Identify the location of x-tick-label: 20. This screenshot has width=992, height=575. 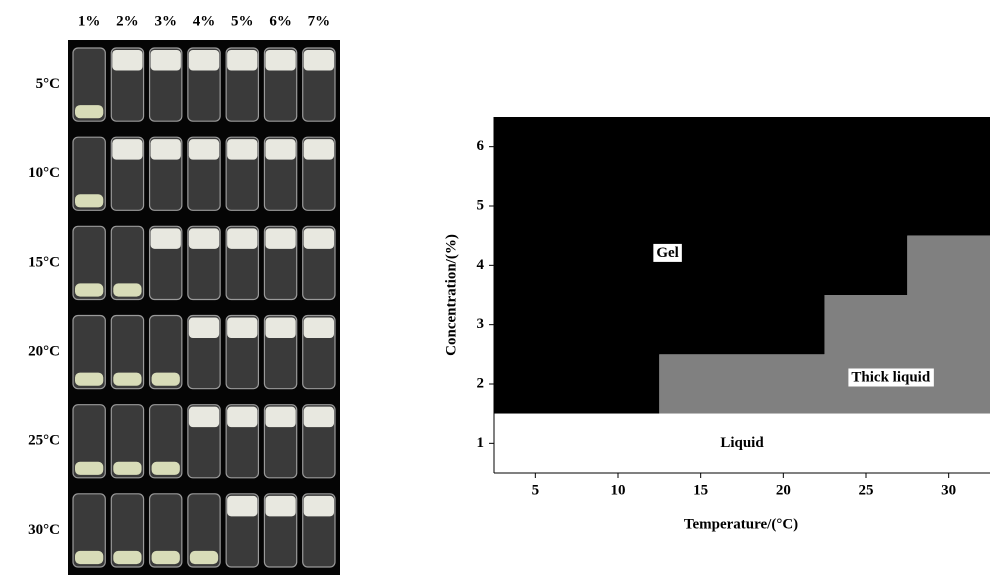
(783, 490).